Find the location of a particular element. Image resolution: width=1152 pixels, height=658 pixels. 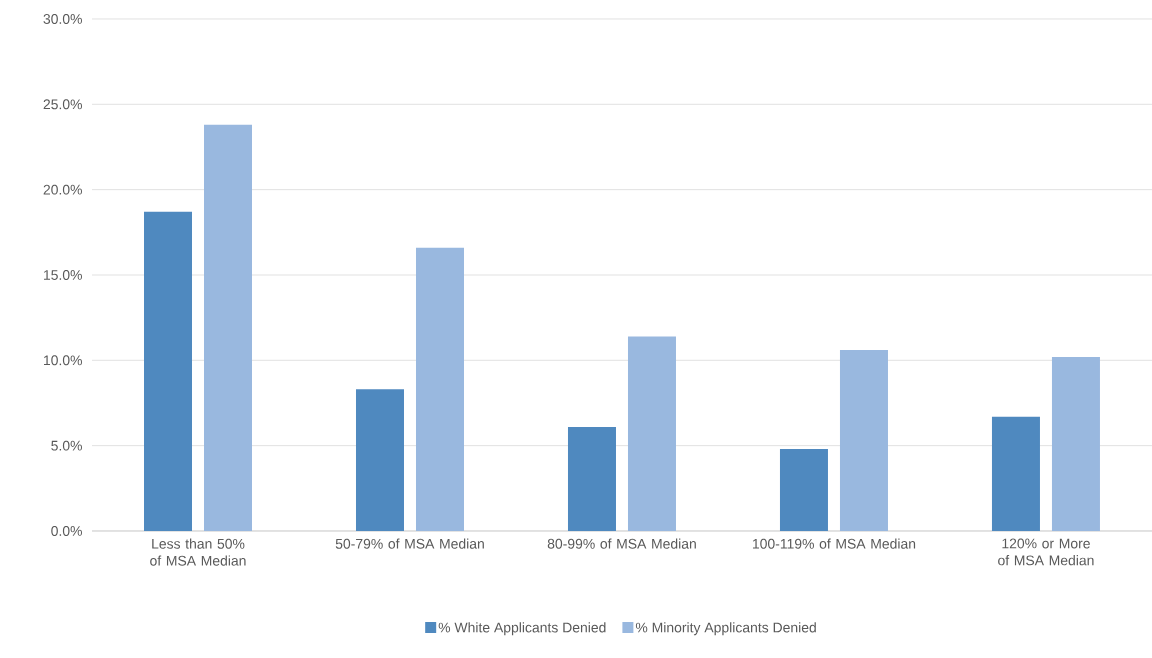

y-tick-label: 20.0% is located at coordinates (62, 189).